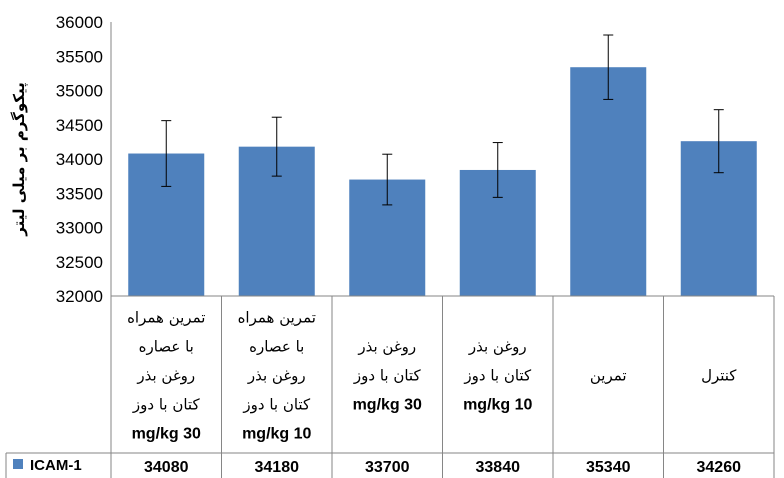  What do you see at coordinates (79, 296) in the screenshot?
I see `y-tick-label: 32000` at bounding box center [79, 296].